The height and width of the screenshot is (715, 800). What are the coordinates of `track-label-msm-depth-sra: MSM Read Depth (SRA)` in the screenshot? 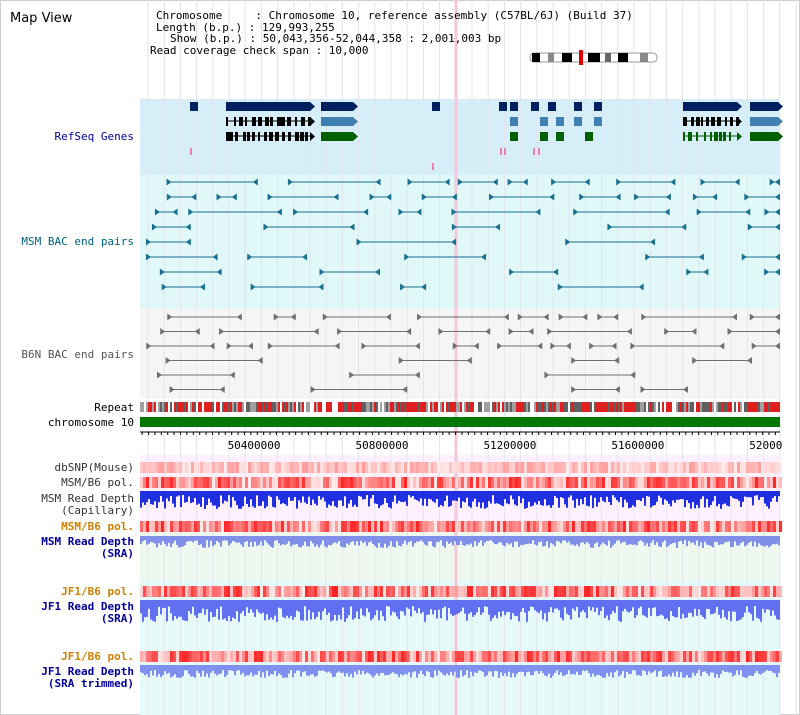 It's located at (87, 547).